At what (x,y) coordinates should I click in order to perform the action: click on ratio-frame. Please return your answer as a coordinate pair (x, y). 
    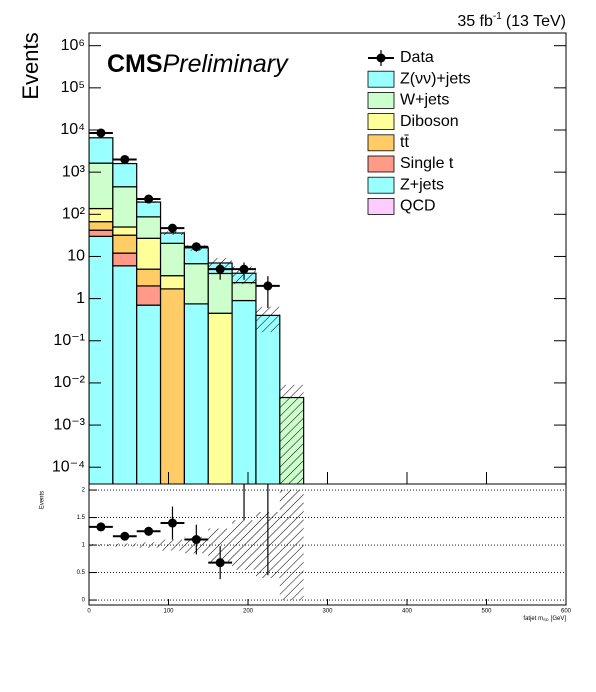
    Looking at the image, I should click on (327, 544).